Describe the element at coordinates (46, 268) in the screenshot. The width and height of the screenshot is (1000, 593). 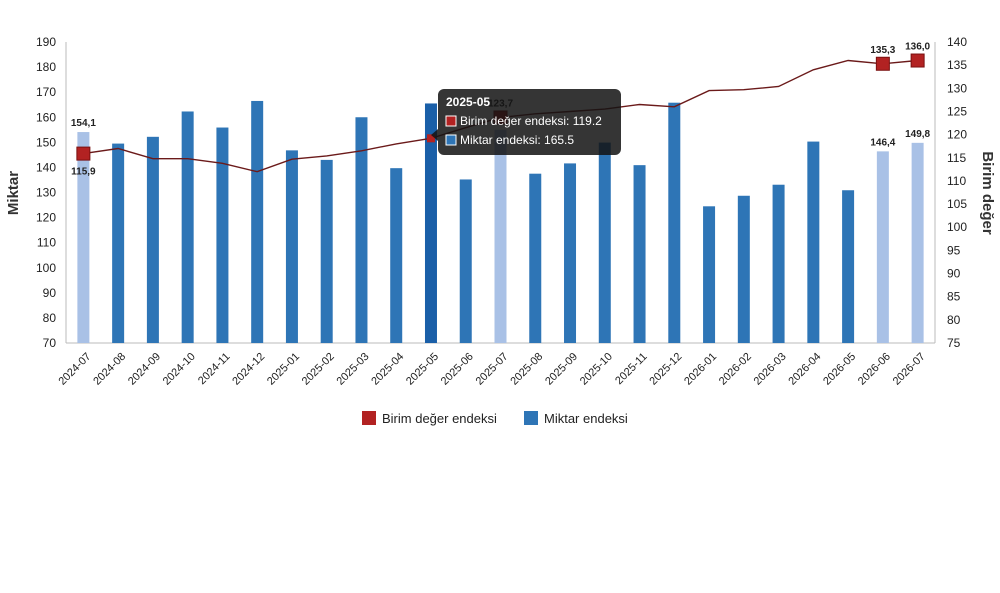
I see `y-tick-label: 100` at that location.